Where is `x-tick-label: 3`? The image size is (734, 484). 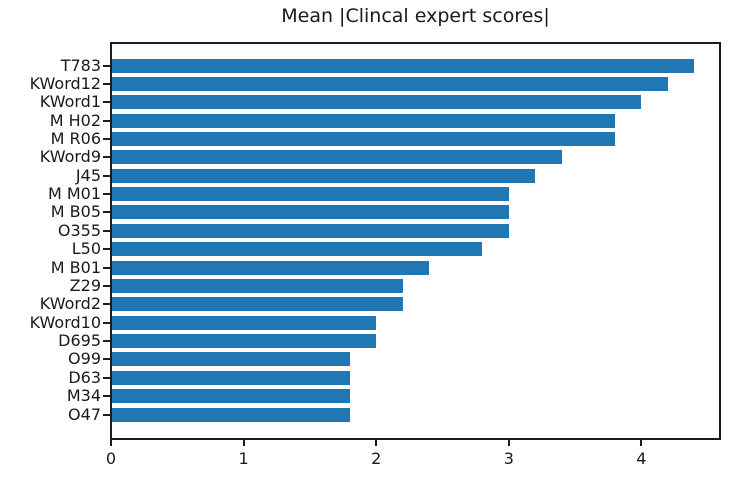 x-tick-label: 3 is located at coordinates (508, 458).